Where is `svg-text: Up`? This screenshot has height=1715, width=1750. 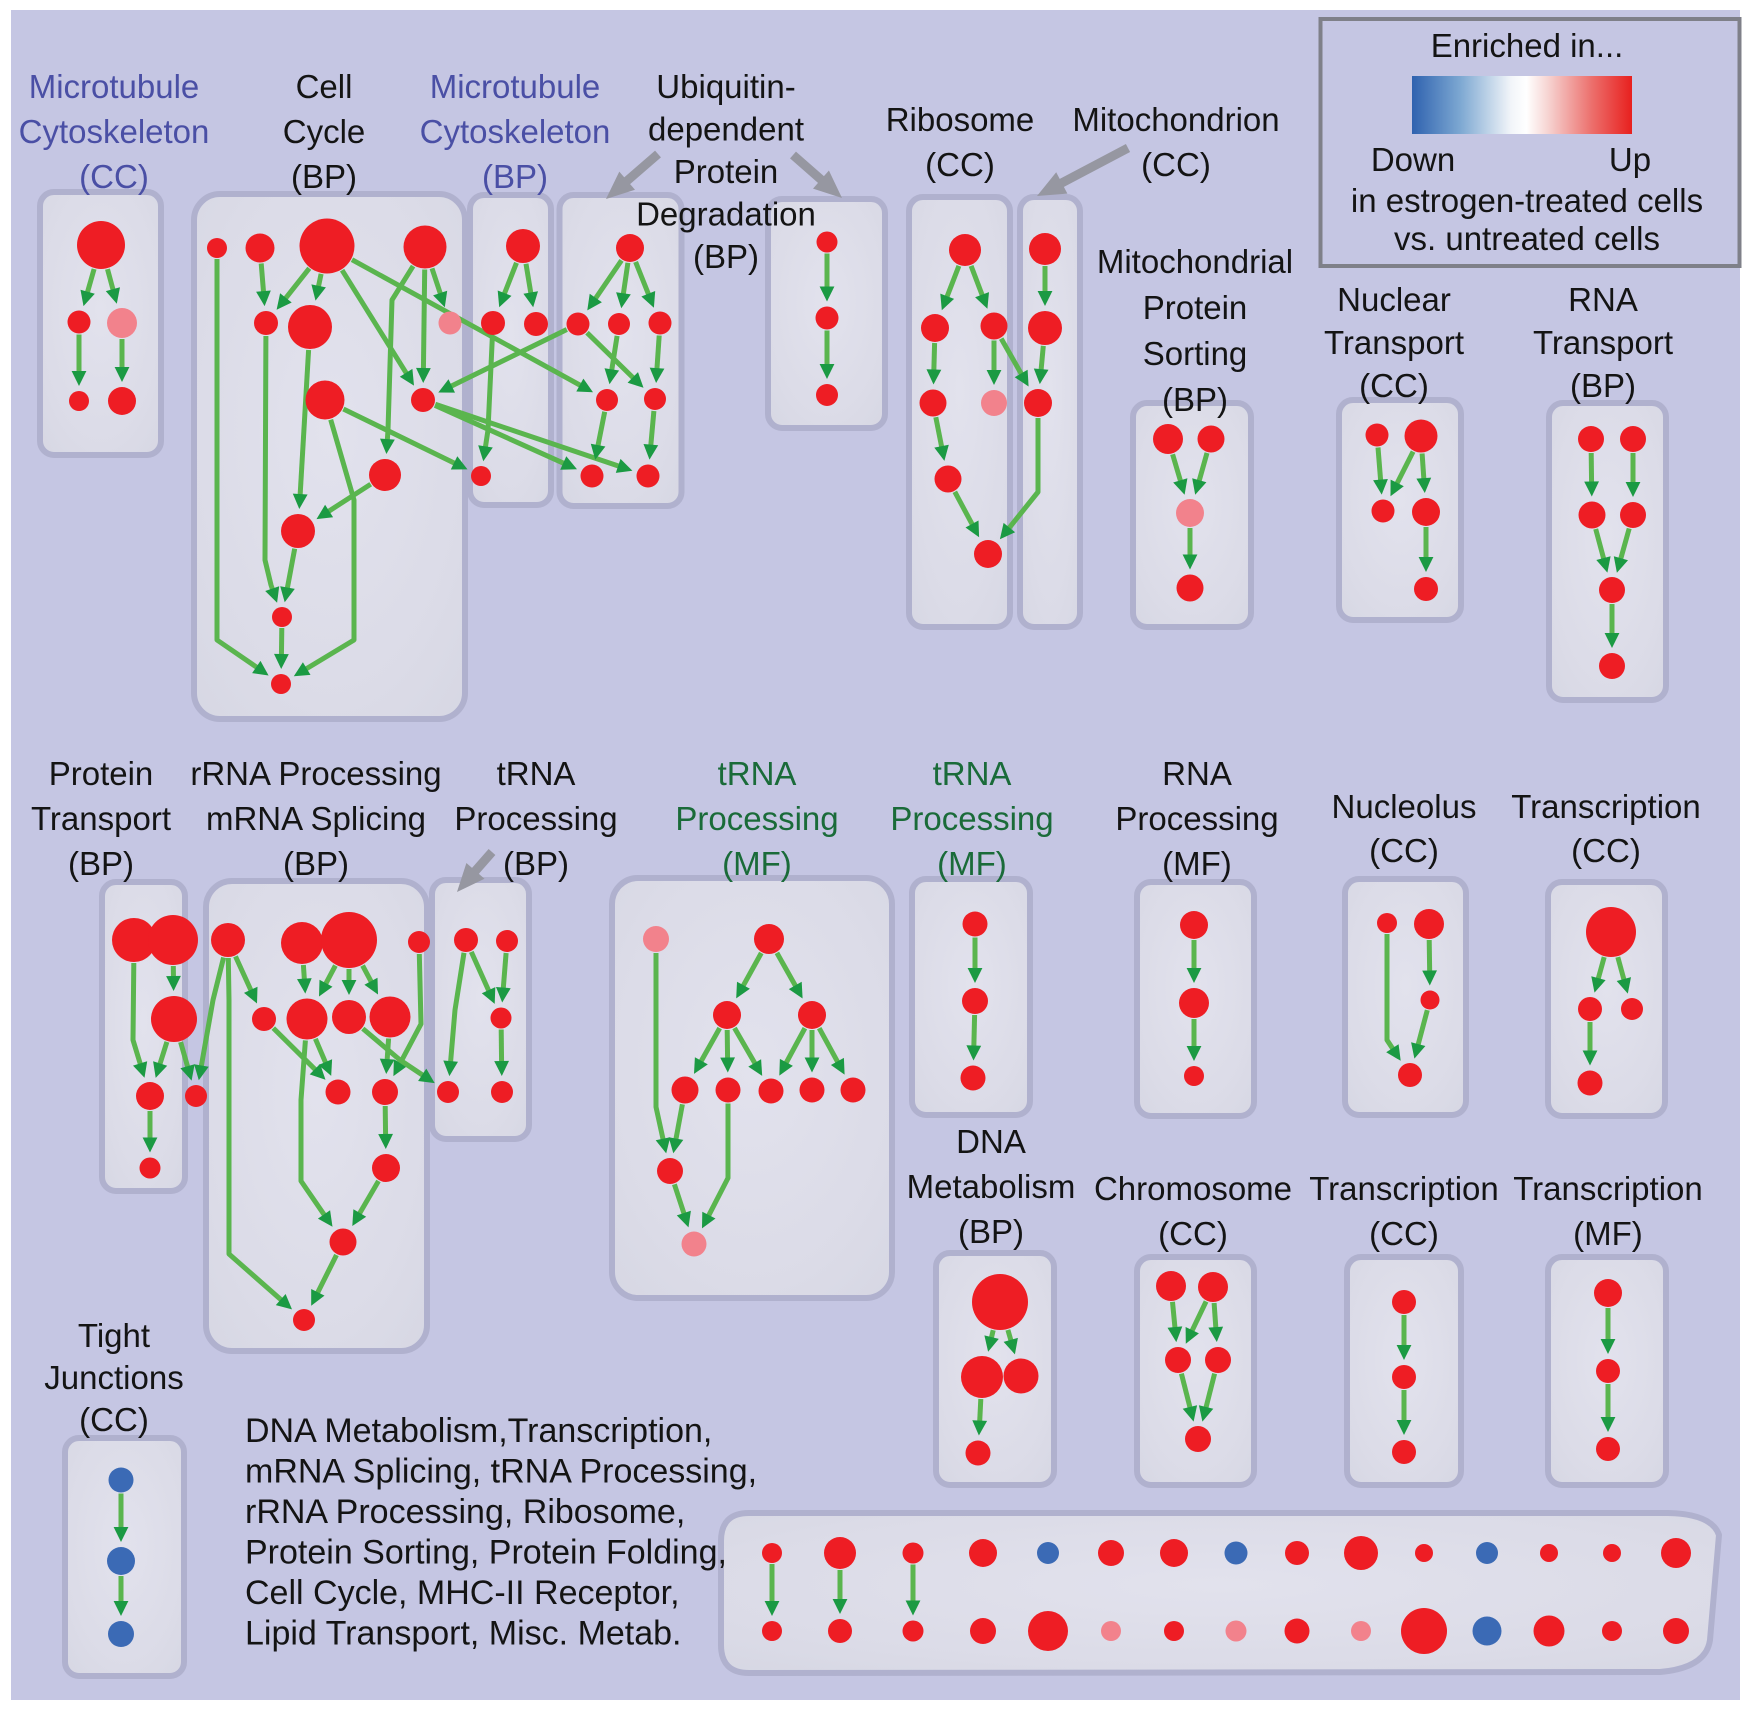
svg-text: Up is located at coordinates (1630, 159).